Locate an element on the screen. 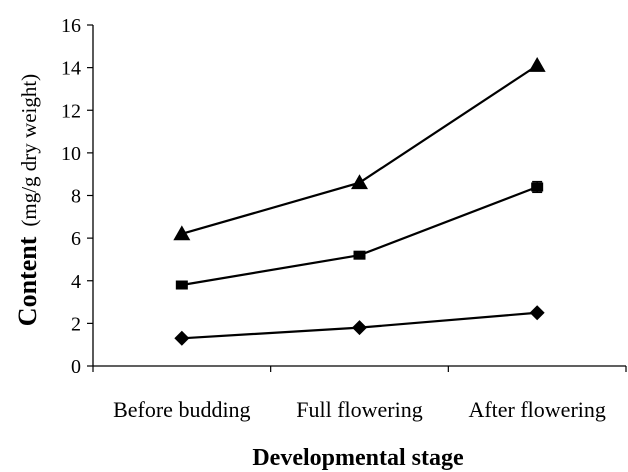 Image resolution: width=628 pixels, height=472 pixels. y-tick-label: 14 is located at coordinates (71, 69).